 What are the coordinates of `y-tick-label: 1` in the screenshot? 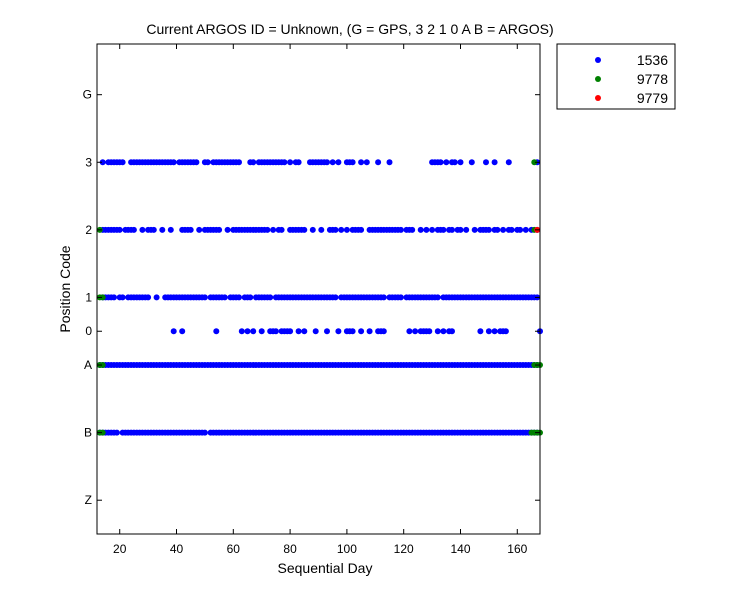 It's located at (88, 297).